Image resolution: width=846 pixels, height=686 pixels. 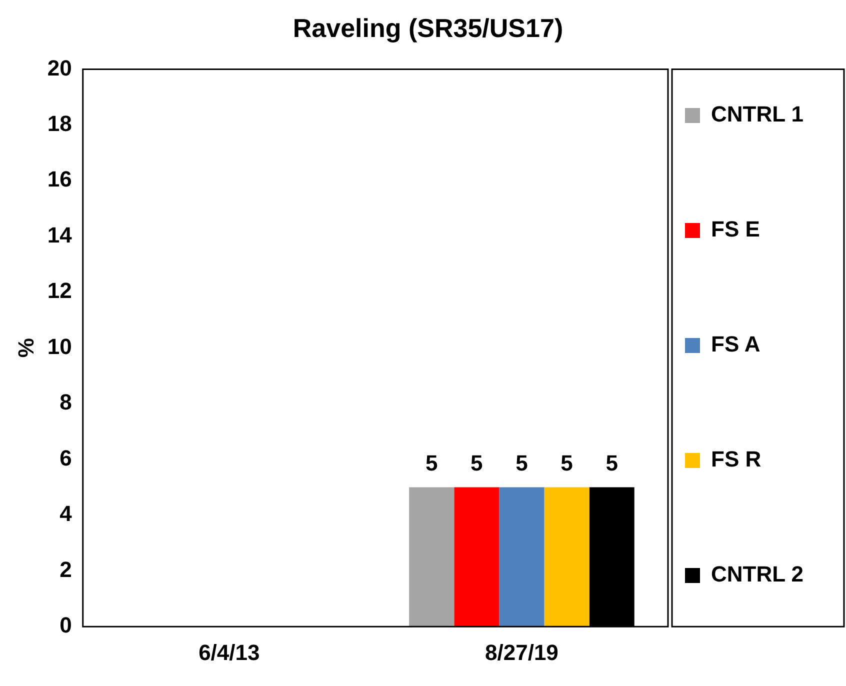 I want to click on y-axis-title: %, so click(x=25, y=348).